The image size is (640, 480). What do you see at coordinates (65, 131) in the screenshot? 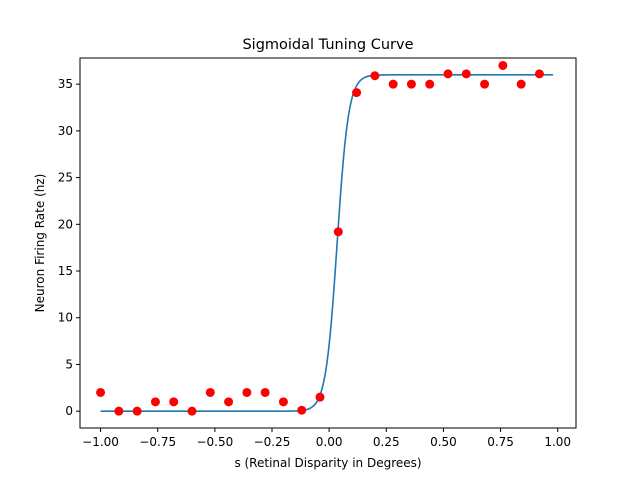
I see `y-tick-label: 30` at bounding box center [65, 131].